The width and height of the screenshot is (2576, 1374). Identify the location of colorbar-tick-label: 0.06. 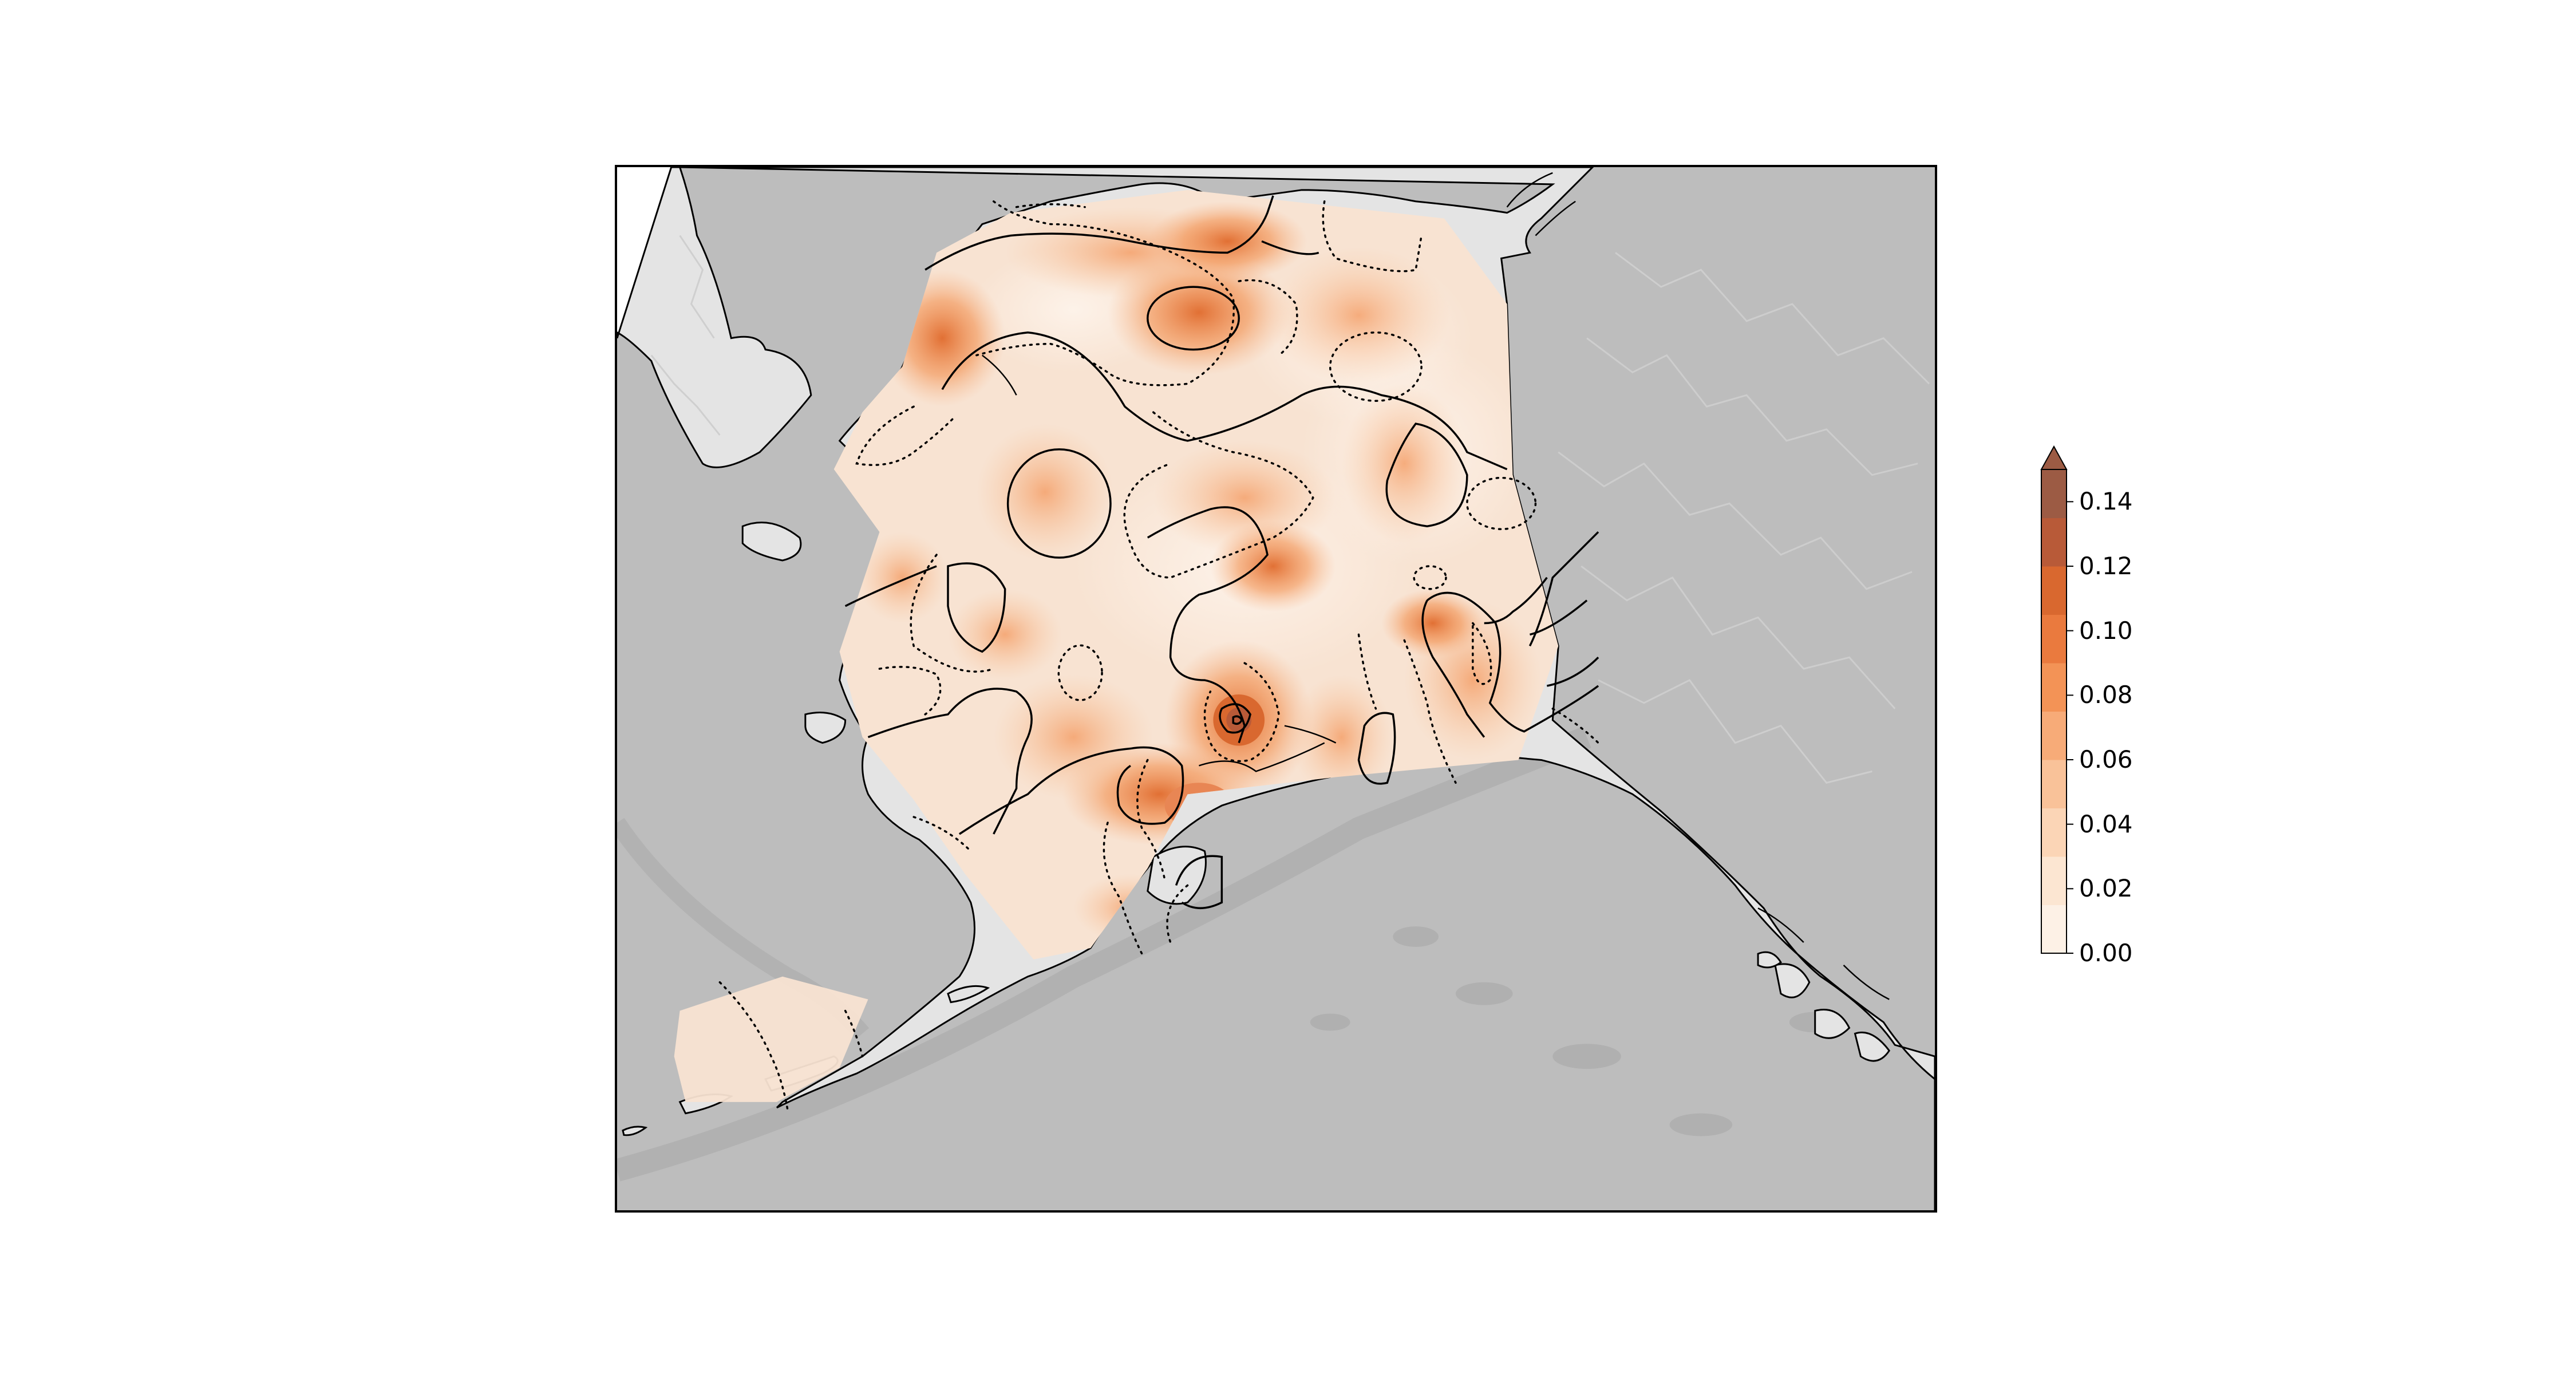
(2106, 759).